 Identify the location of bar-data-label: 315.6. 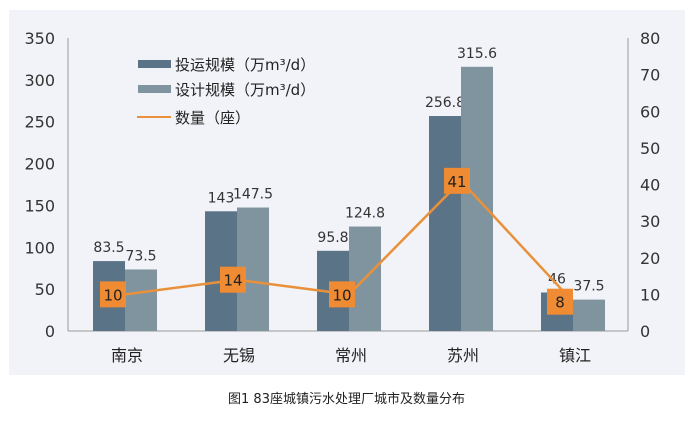
(477, 54).